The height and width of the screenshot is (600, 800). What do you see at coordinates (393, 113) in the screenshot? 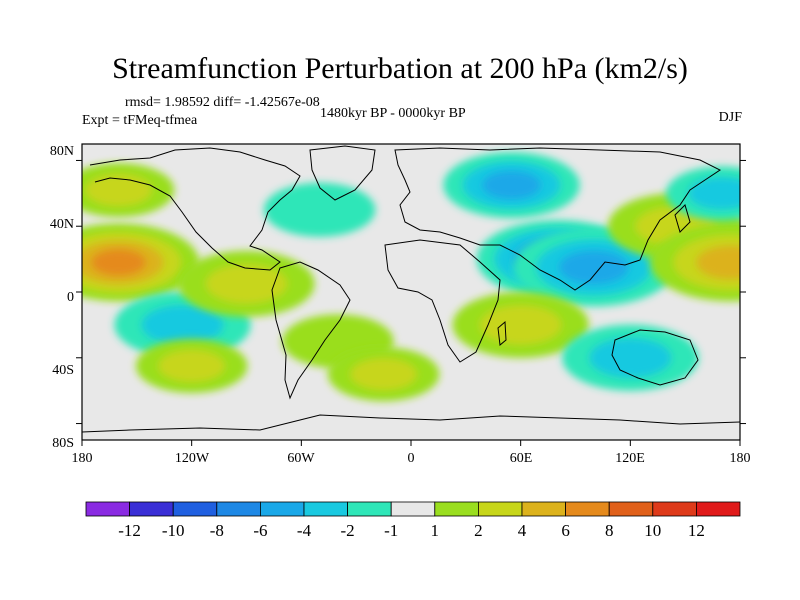
I see `period-label: 1480kyr BP - 0000kyr BP` at bounding box center [393, 113].